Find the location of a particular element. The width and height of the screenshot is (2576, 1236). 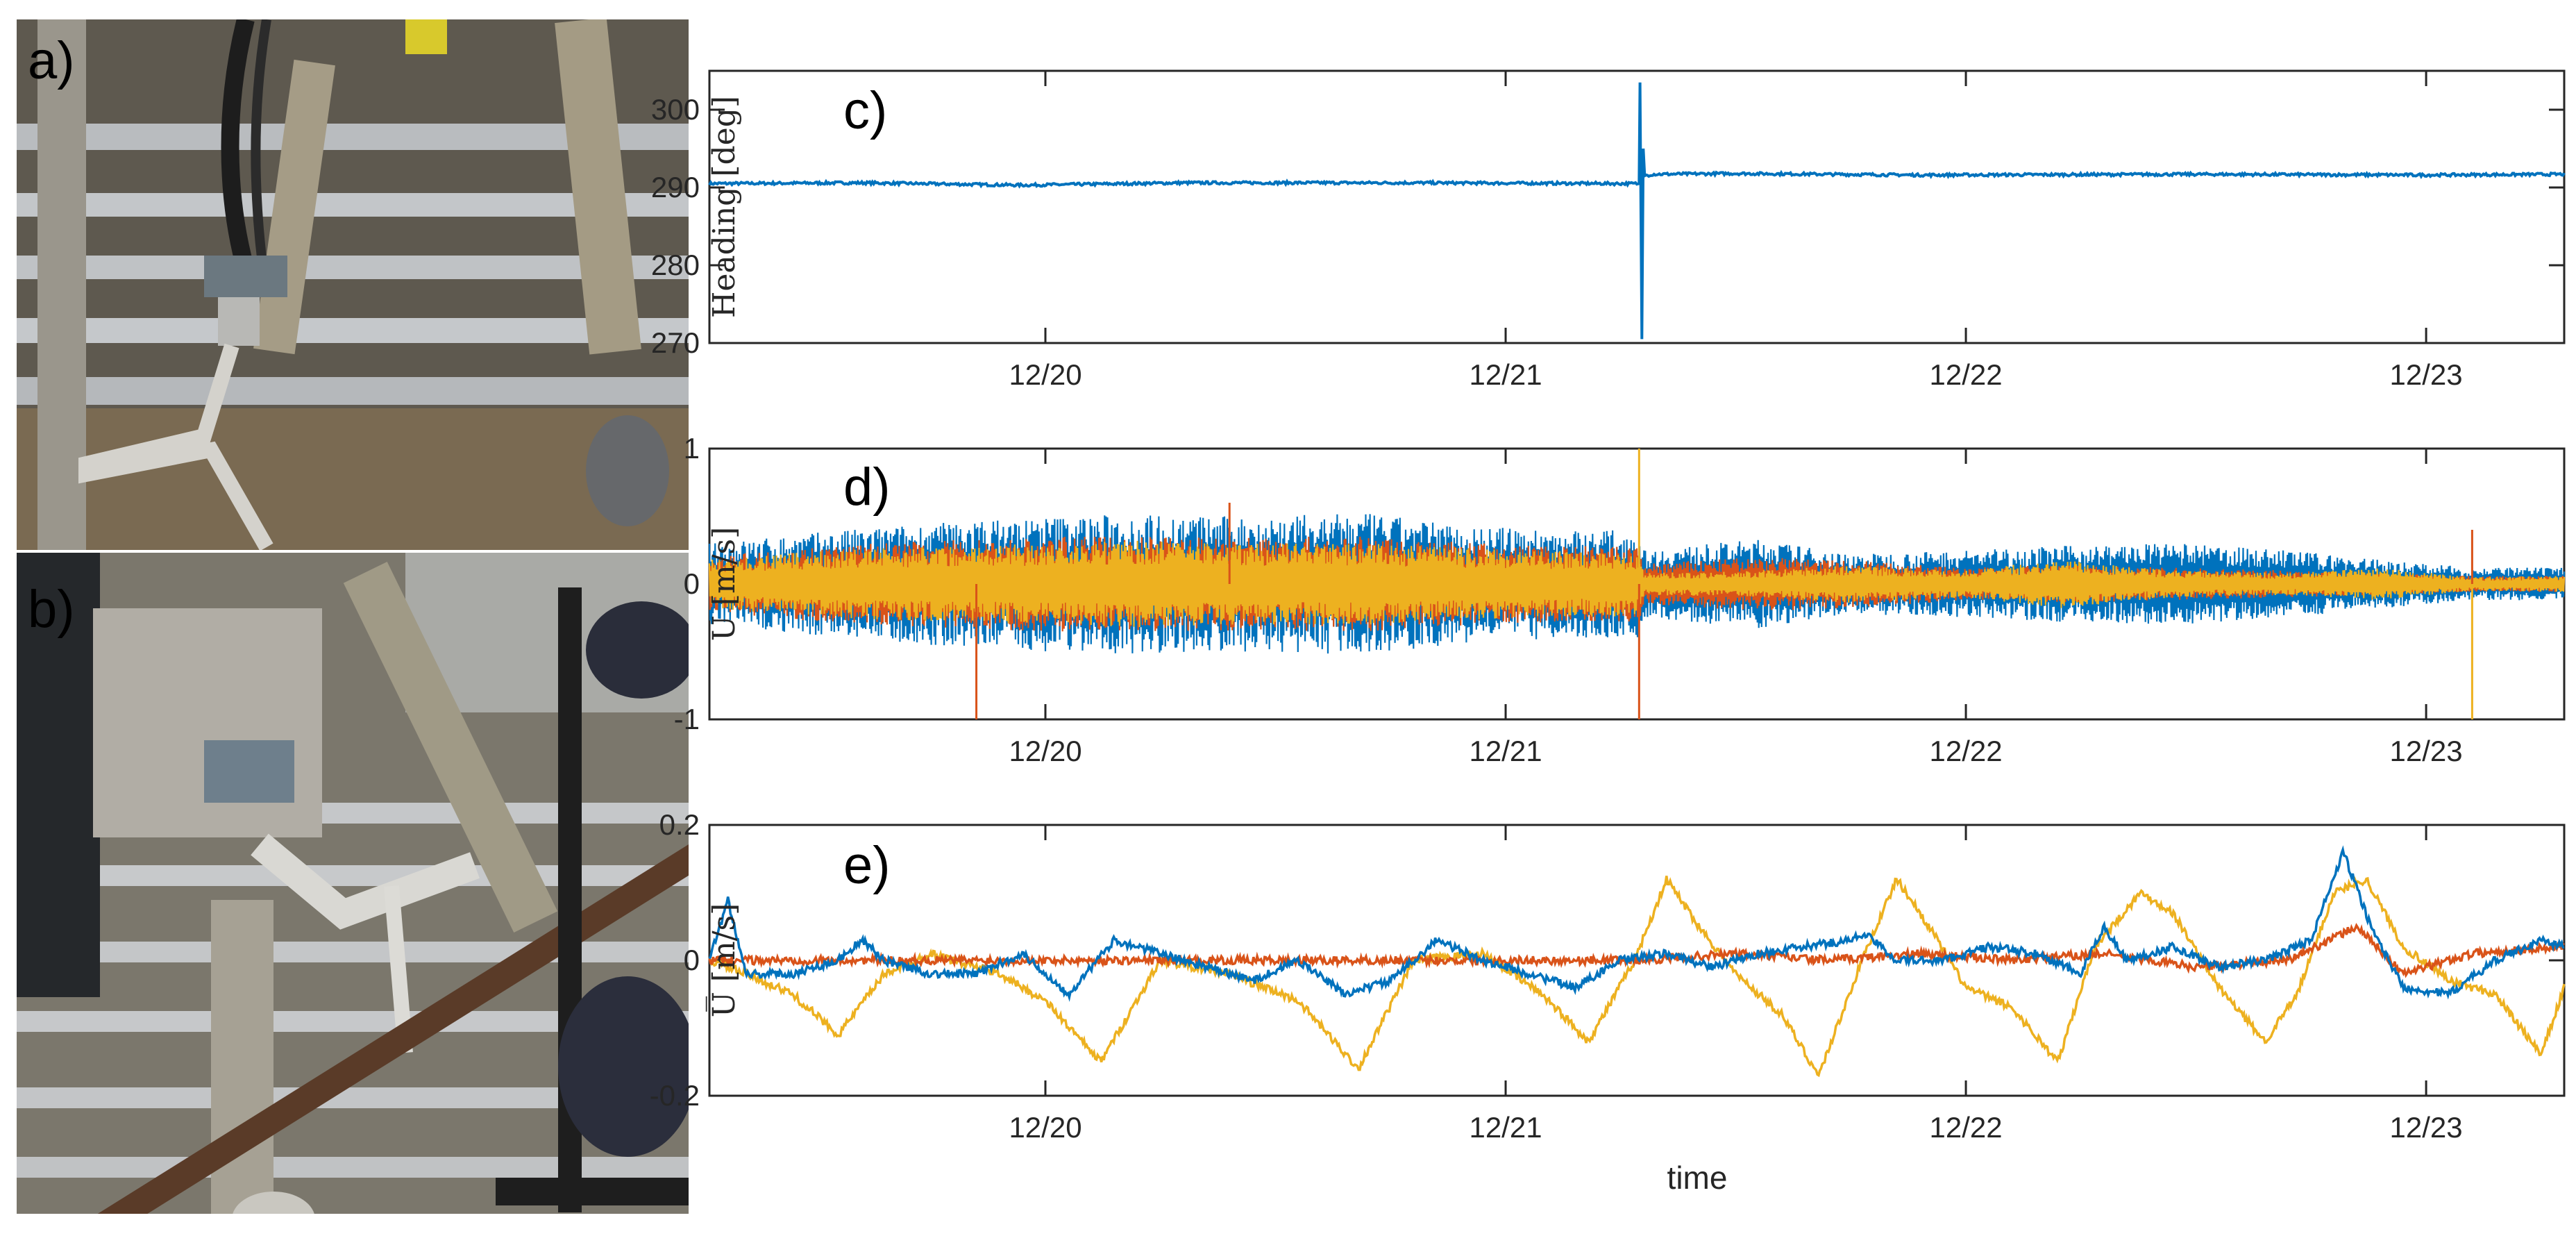

heading-xticks: 12/20 12/21 12/22 12/23 is located at coordinates (1736, 231).